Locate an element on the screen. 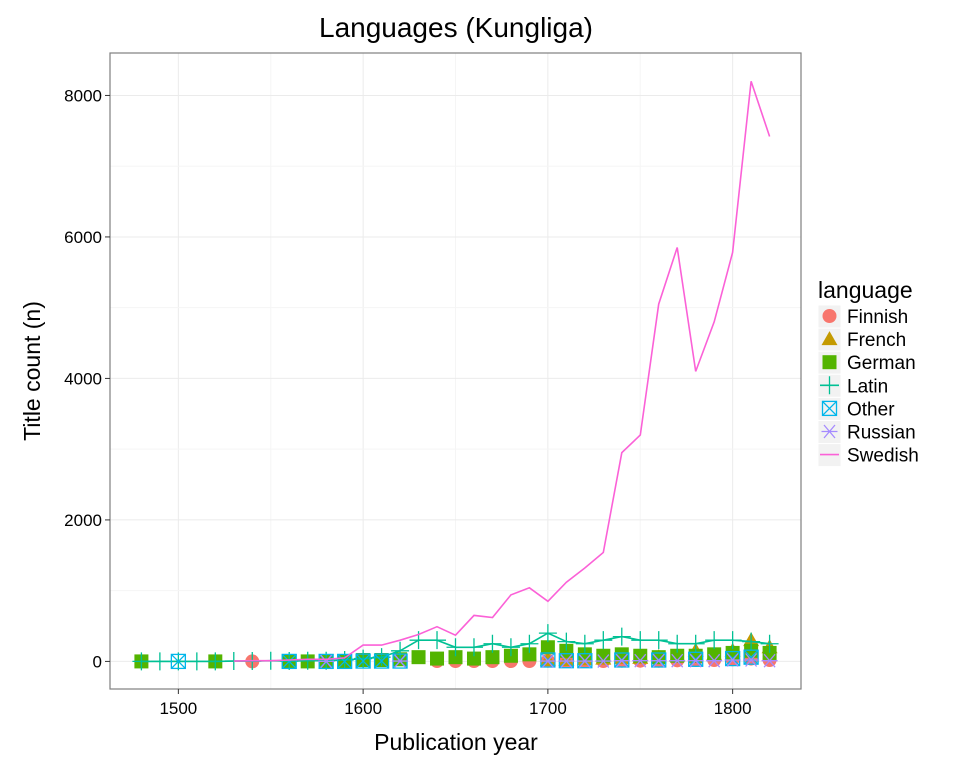 The width and height of the screenshot is (960, 768). legend-item-russian: Russian is located at coordinates (866, 432).